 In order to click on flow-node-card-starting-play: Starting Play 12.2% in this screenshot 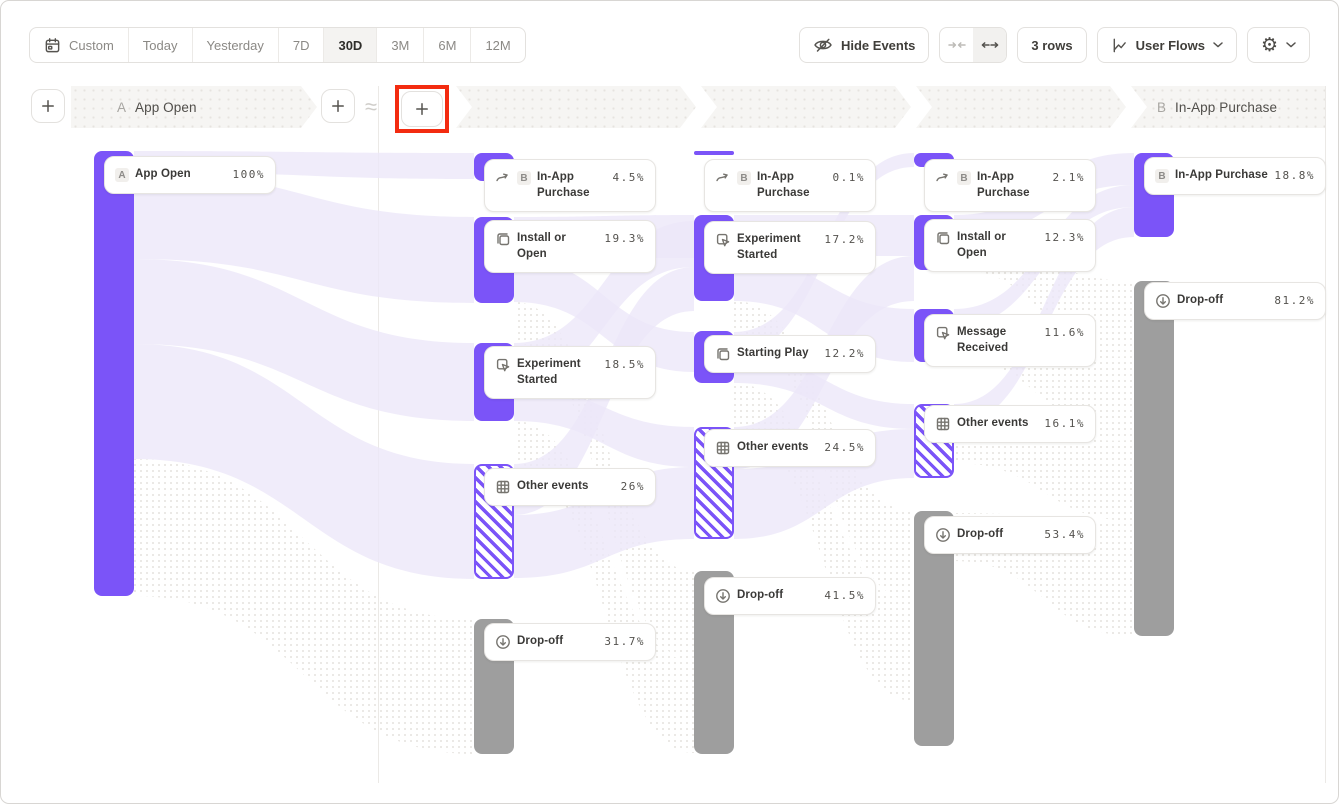, I will do `click(790, 354)`.